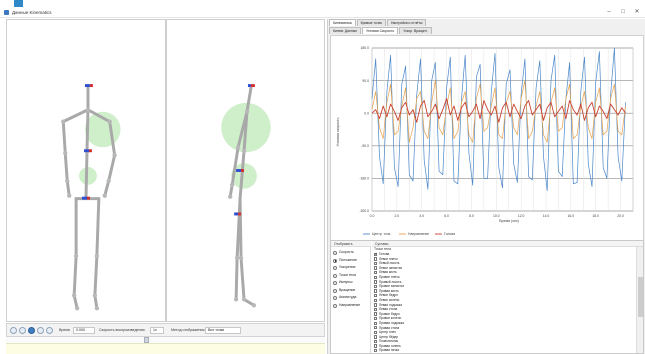 This screenshot has height=354, width=645. I want to click on previous-frame-button, so click(22, 330).